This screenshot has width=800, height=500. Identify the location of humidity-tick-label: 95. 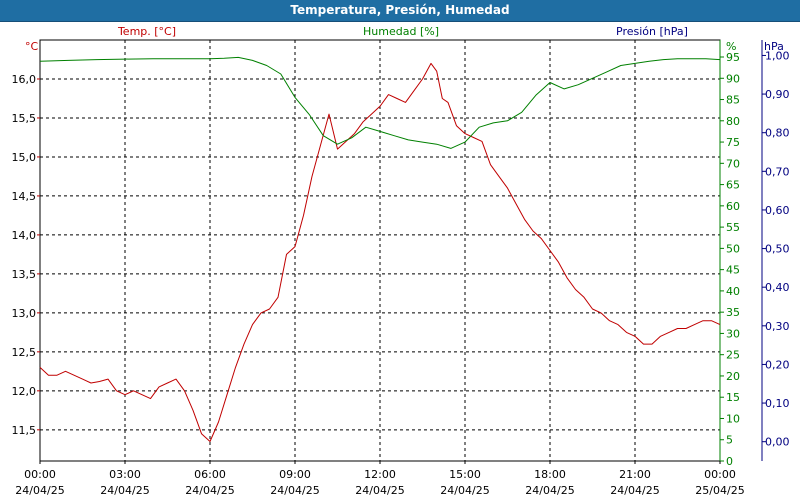
(733, 57).